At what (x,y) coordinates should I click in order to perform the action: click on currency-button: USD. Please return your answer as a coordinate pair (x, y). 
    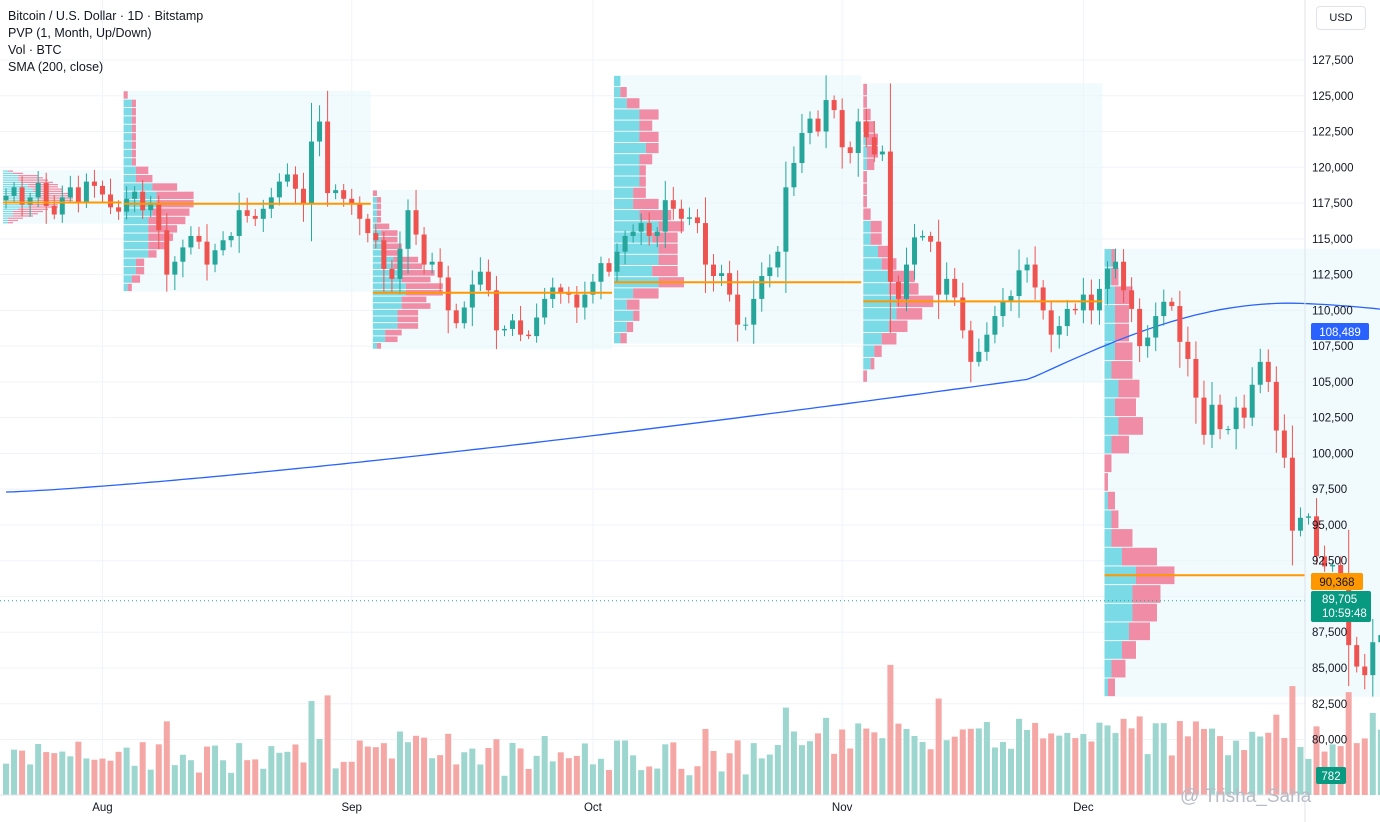
    Looking at the image, I should click on (1341, 18).